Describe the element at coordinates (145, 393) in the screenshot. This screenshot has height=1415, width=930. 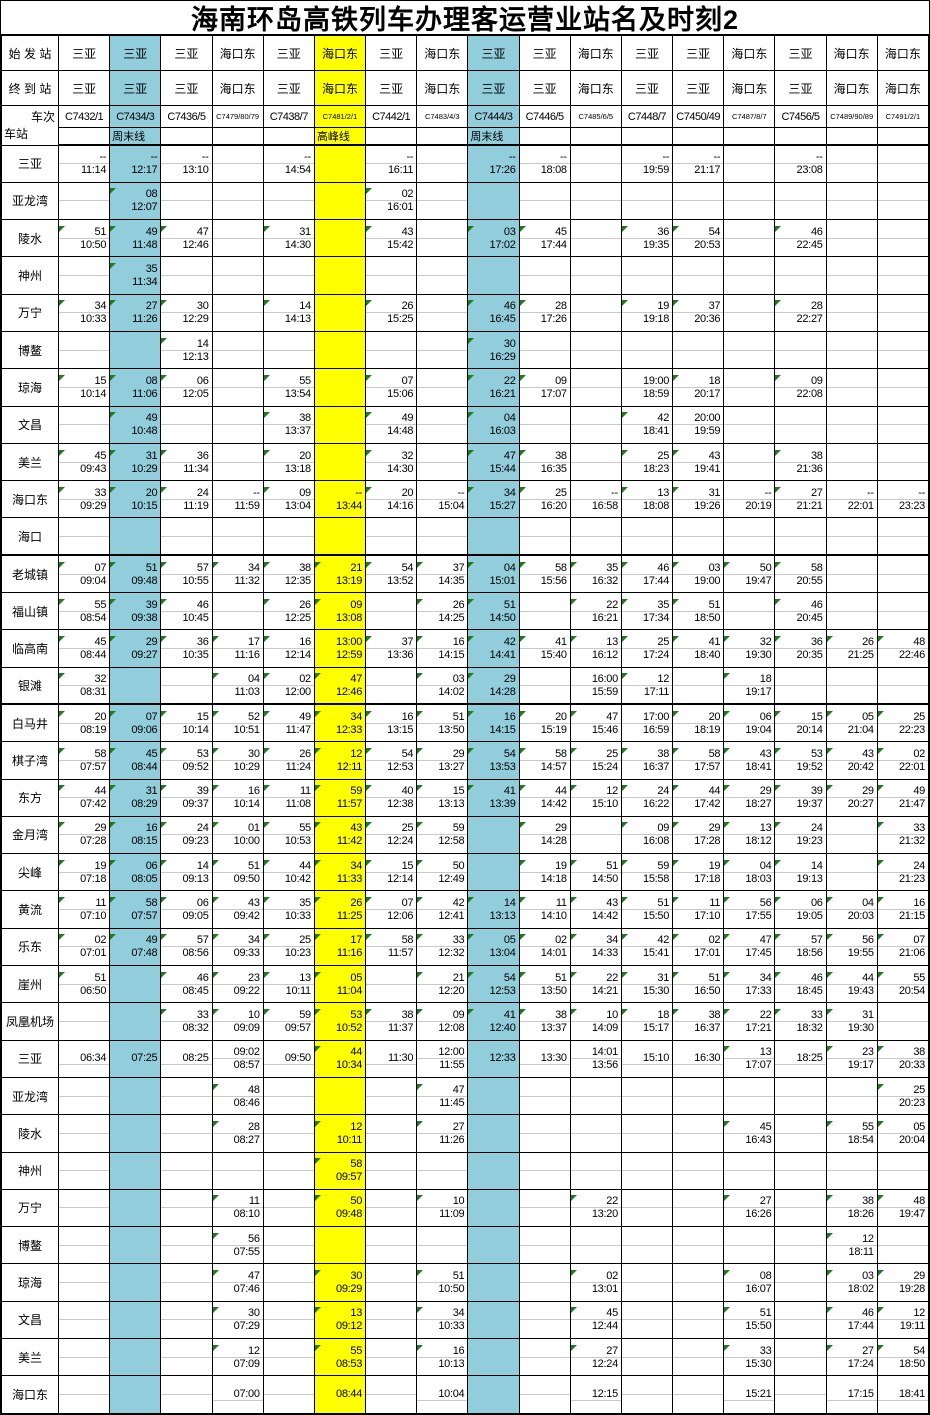
I see `departure-time: 11:06` at that location.